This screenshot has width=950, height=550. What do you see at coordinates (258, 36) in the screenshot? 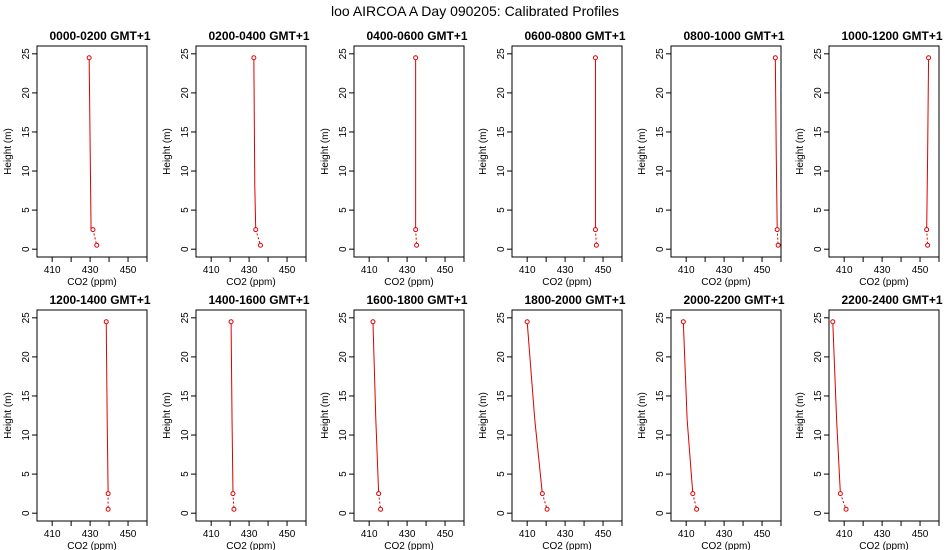
I see `panel-title: 0200-0400 GMT+1` at bounding box center [258, 36].